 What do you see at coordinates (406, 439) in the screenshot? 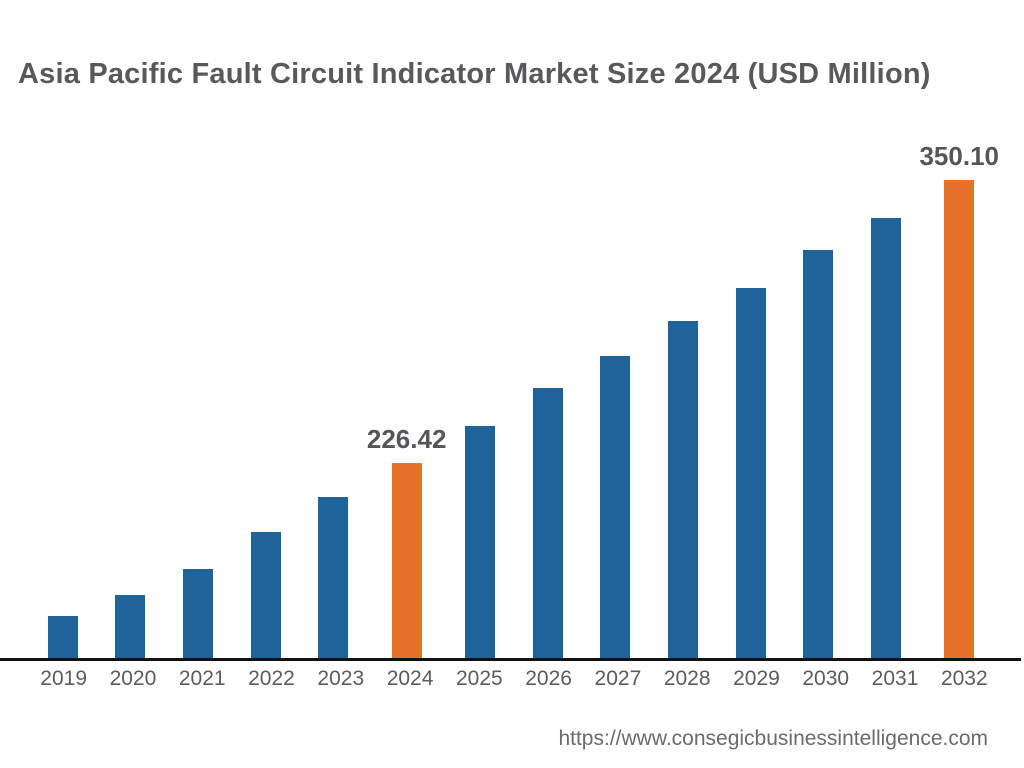
I see `bar-value-label-2024: 226.42` at bounding box center [406, 439].